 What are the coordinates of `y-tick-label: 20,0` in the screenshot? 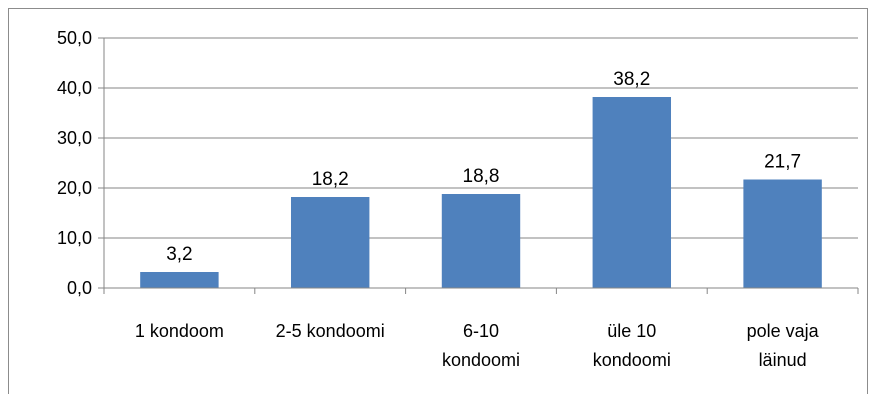 It's located at (74, 188).